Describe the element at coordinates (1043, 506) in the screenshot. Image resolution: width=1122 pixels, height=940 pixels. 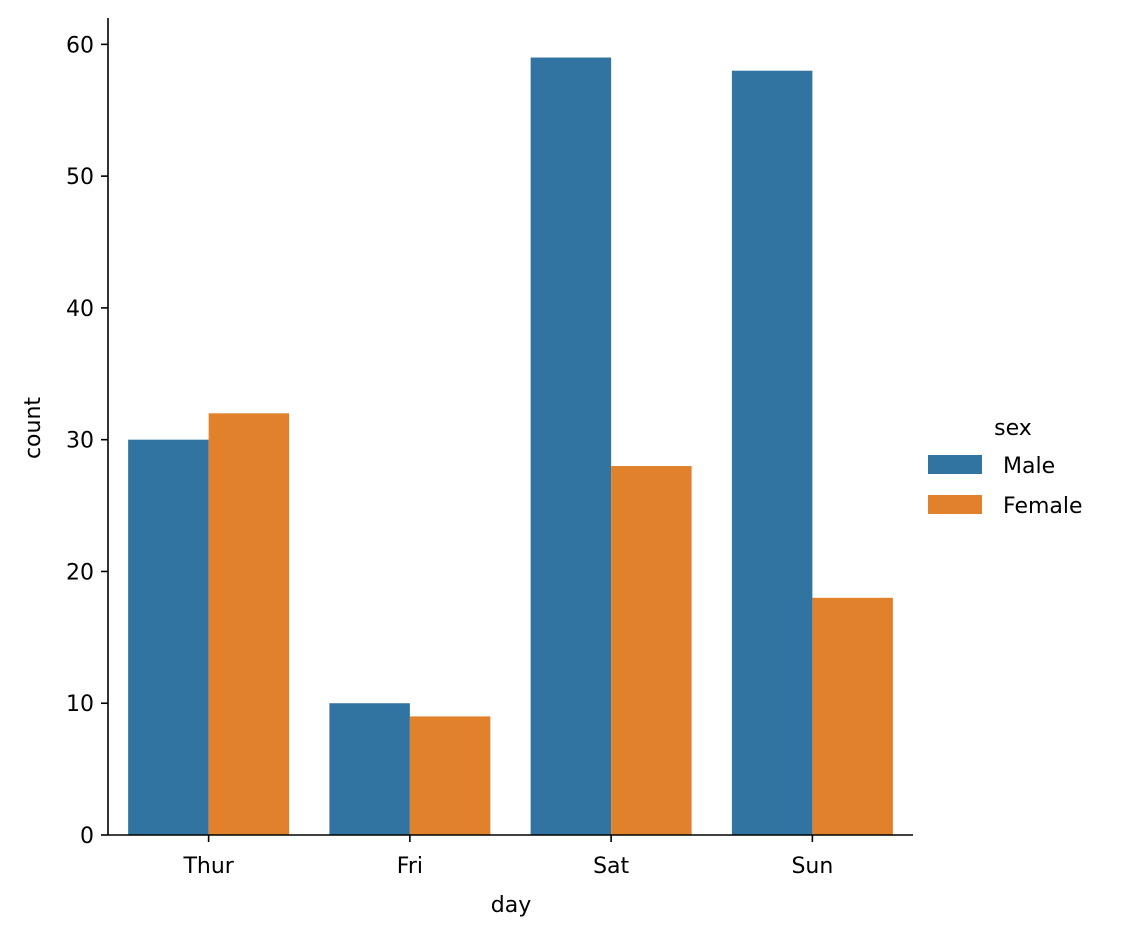
I see `legend-label-female: Female` at that location.